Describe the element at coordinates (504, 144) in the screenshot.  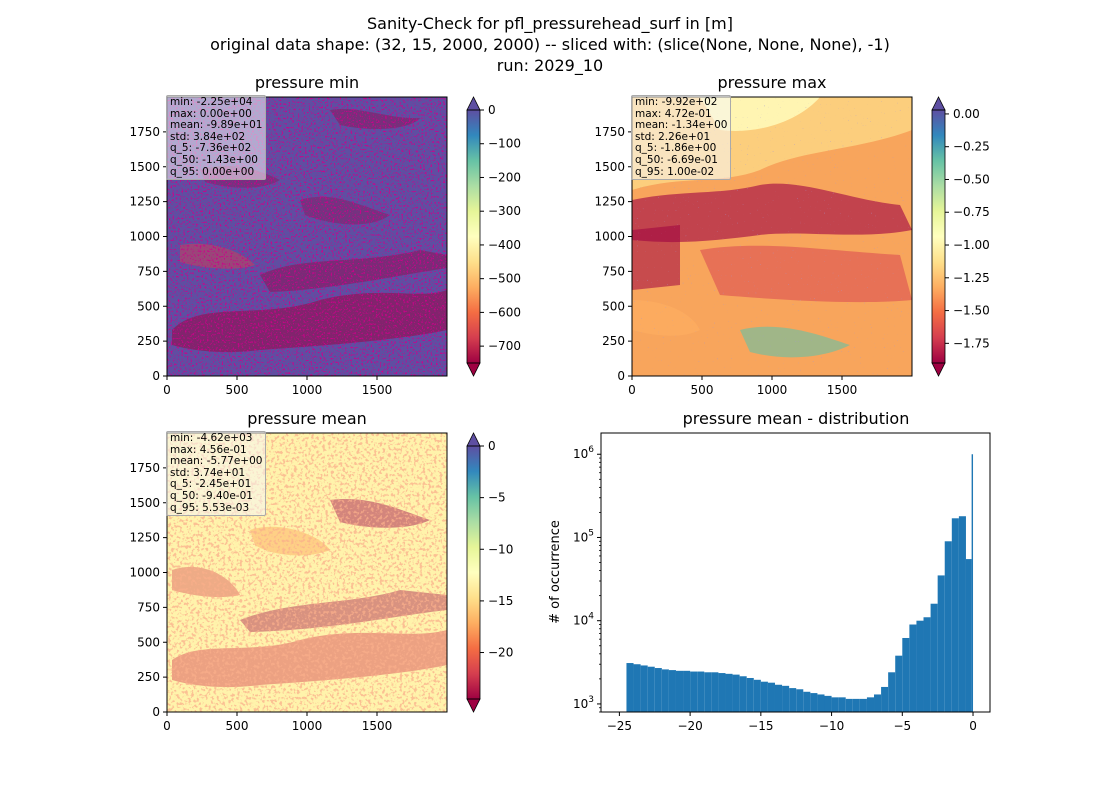
I see `colorbar-tick-label: −100` at that location.